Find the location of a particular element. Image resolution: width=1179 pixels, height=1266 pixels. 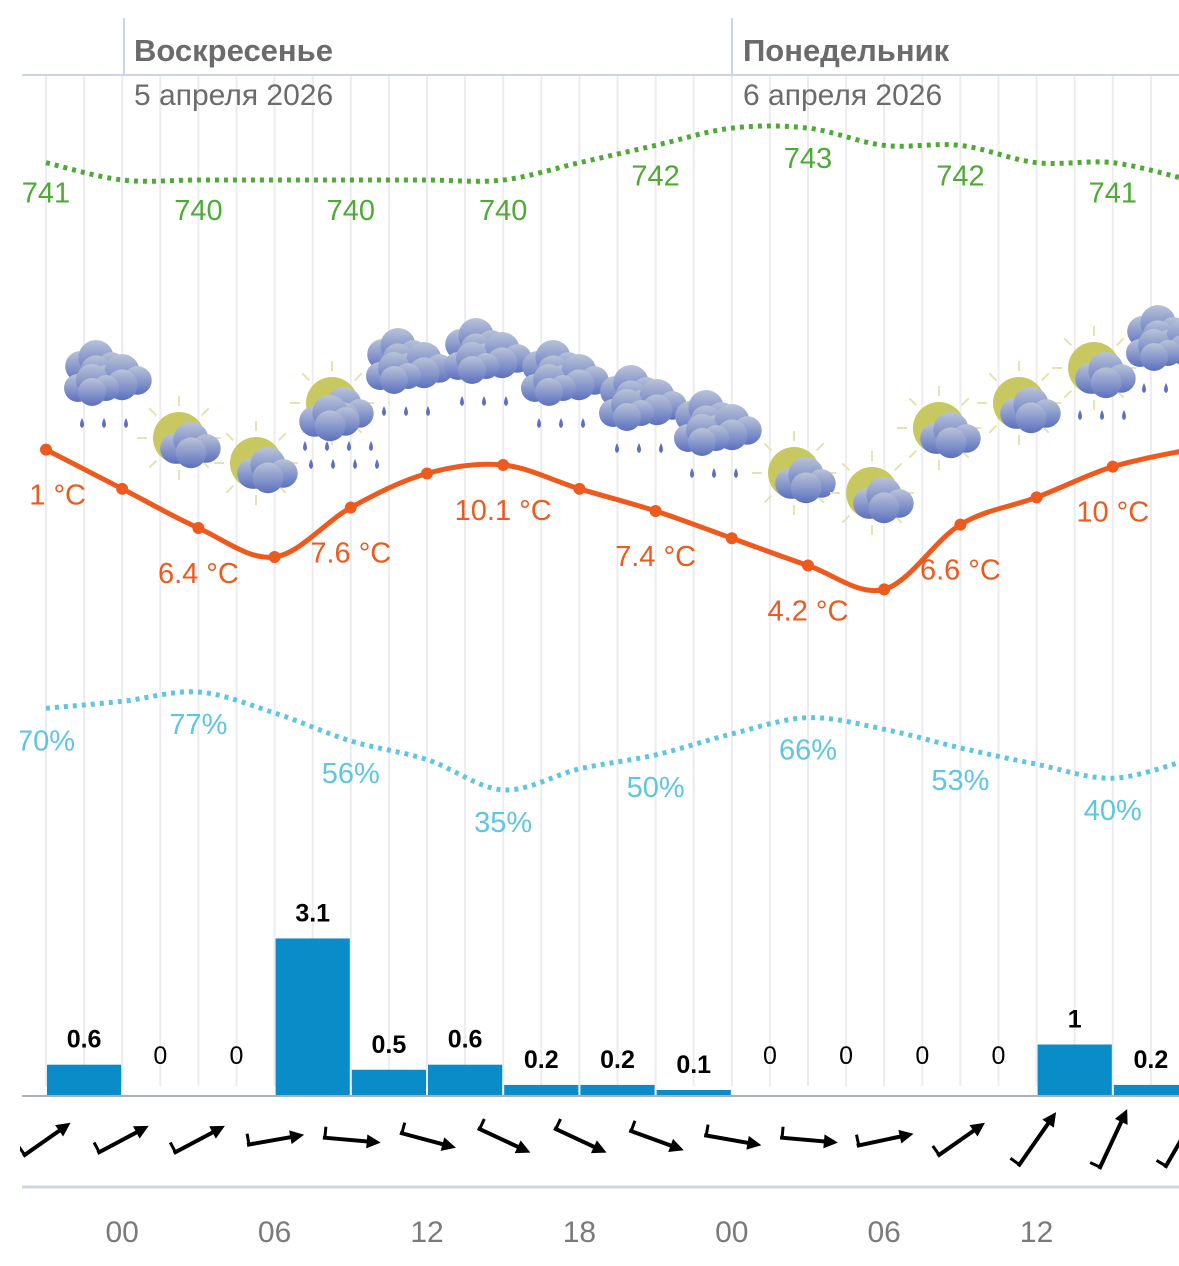

humidity-label: 56% is located at coordinates (351, 774).